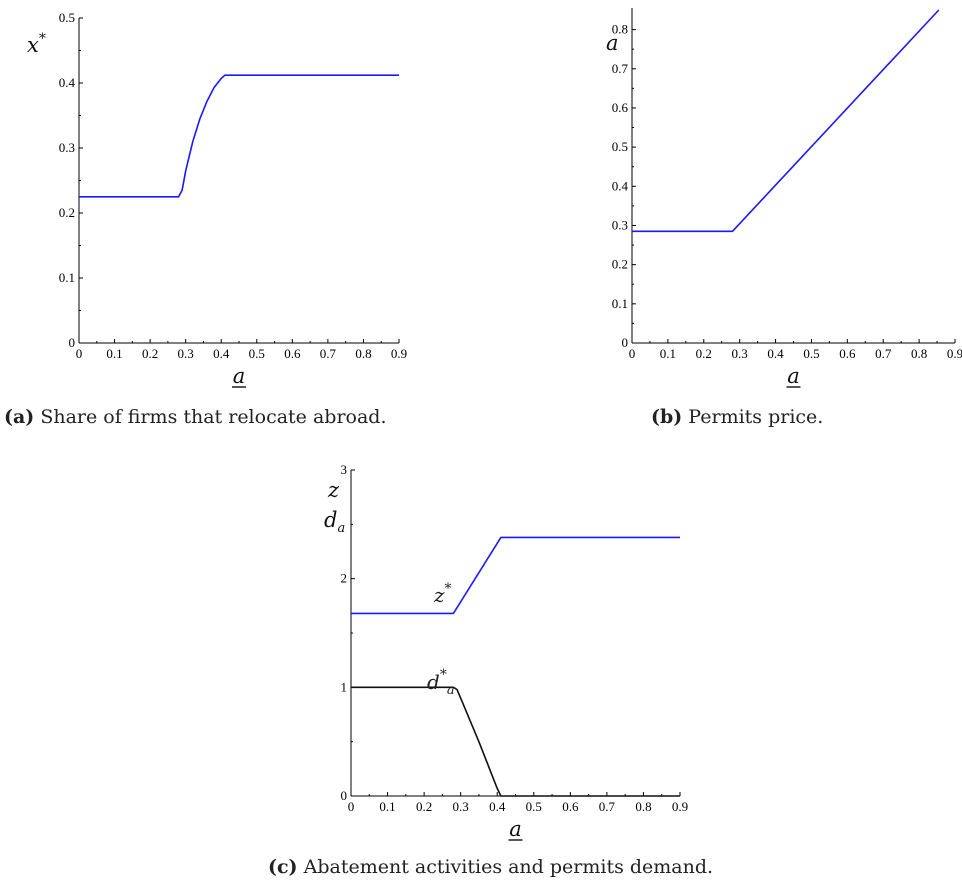 This screenshot has width=962, height=883. What do you see at coordinates (67, 147) in the screenshot?
I see `y-tick-label-a: 0.3` at bounding box center [67, 147].